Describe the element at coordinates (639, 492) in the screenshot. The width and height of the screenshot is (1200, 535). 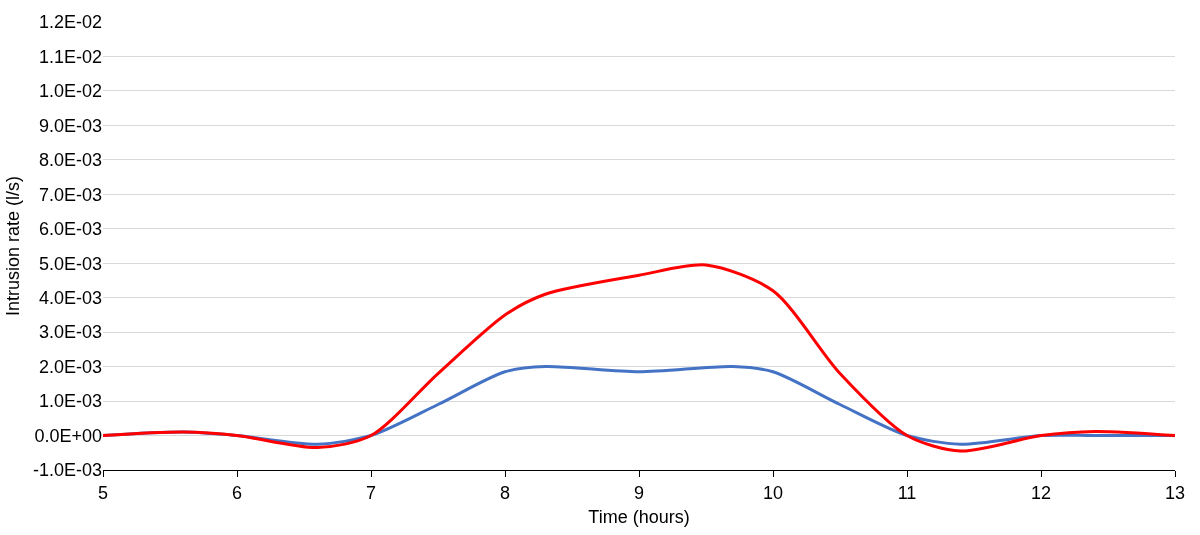
I see `x-tick-label: 9` at that location.